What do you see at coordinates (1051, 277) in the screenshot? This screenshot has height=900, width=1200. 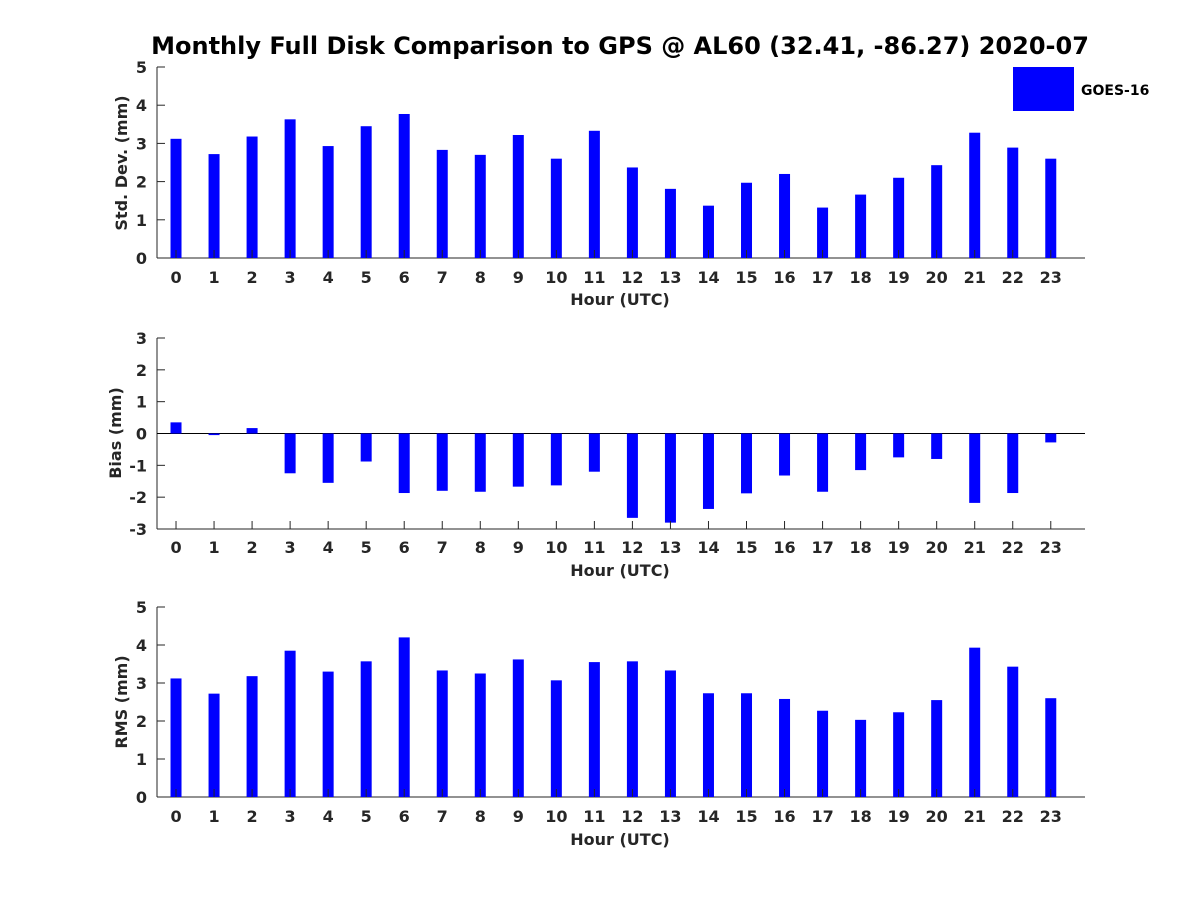 I see `std-dev-xtick-label: 23` at bounding box center [1051, 277].